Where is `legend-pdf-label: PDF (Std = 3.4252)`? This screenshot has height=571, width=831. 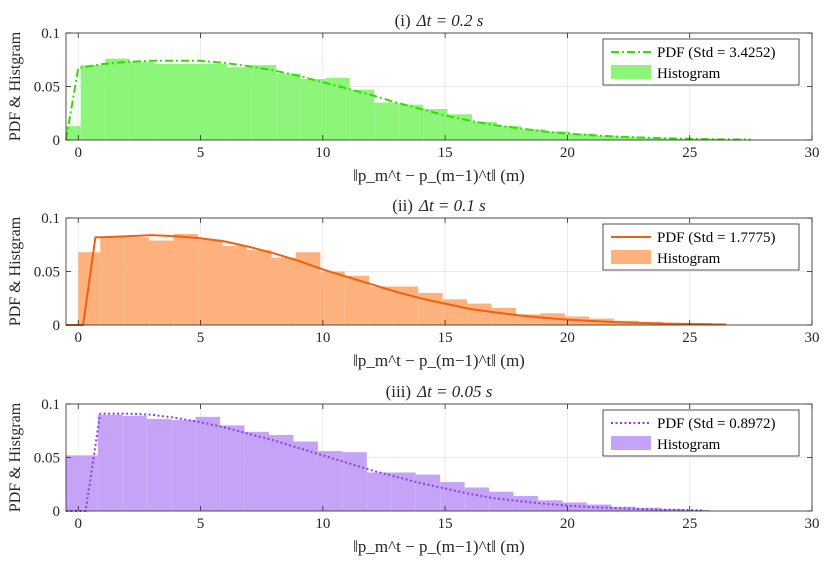
legend-pdf-label: PDF (Std = 3.4252) is located at coordinates (716, 53).